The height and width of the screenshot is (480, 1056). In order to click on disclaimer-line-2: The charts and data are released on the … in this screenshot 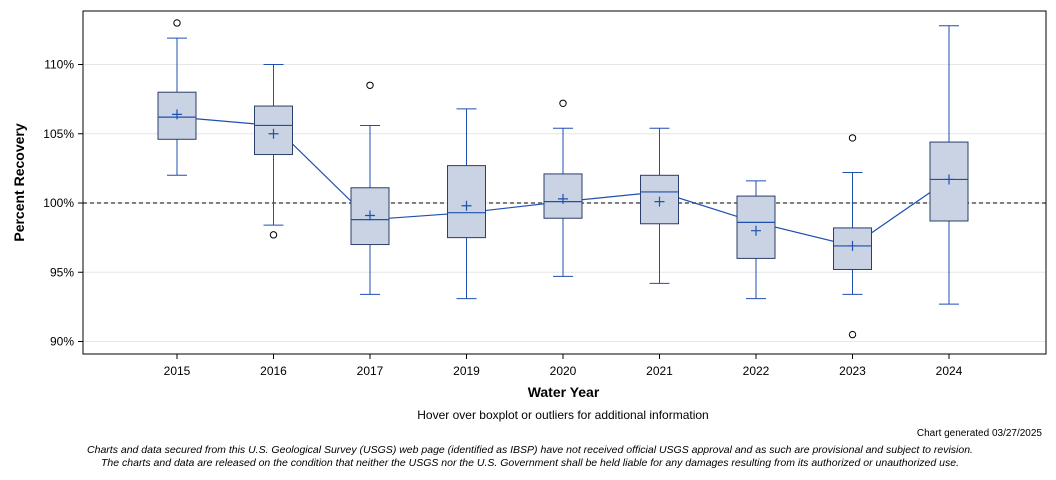, I will do `click(530, 463)`.